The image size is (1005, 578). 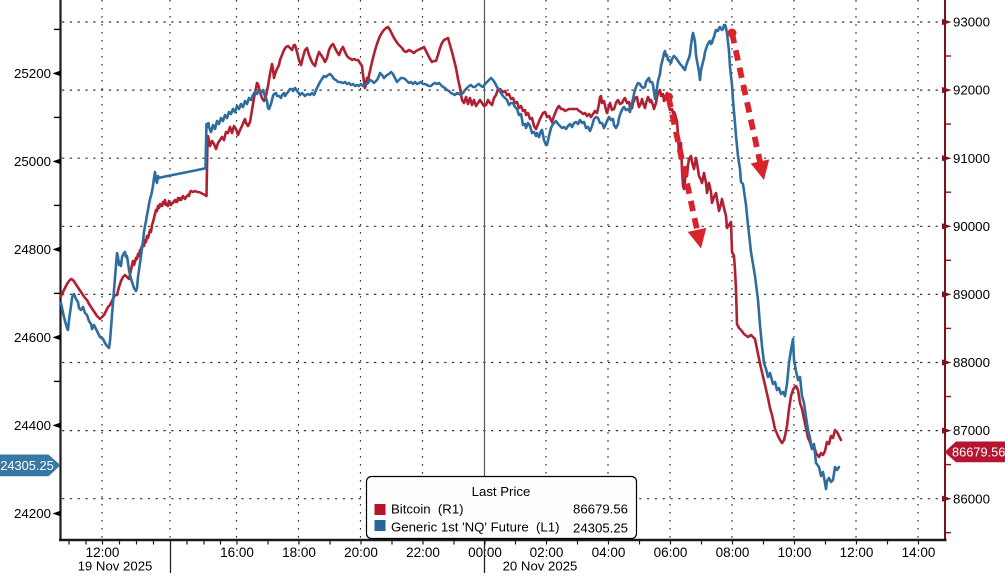 What do you see at coordinates (547, 552) in the screenshot?
I see `svg-text: 02:00` at bounding box center [547, 552].